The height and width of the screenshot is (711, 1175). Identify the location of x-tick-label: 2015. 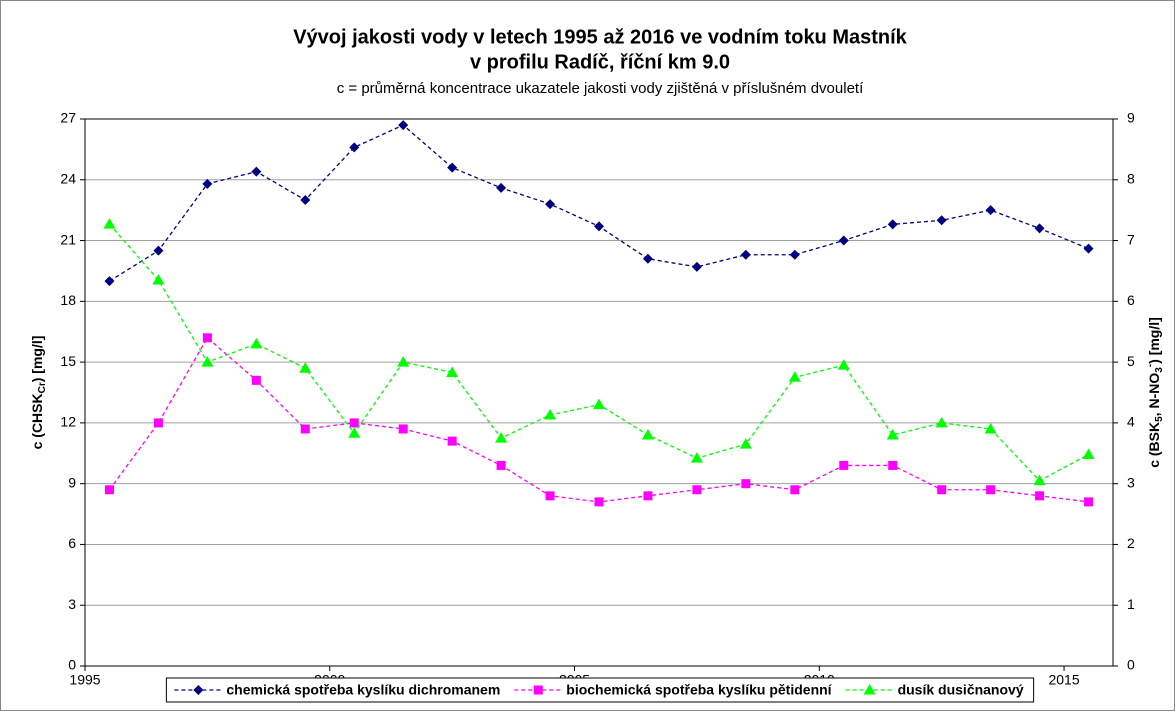
(1063, 680).